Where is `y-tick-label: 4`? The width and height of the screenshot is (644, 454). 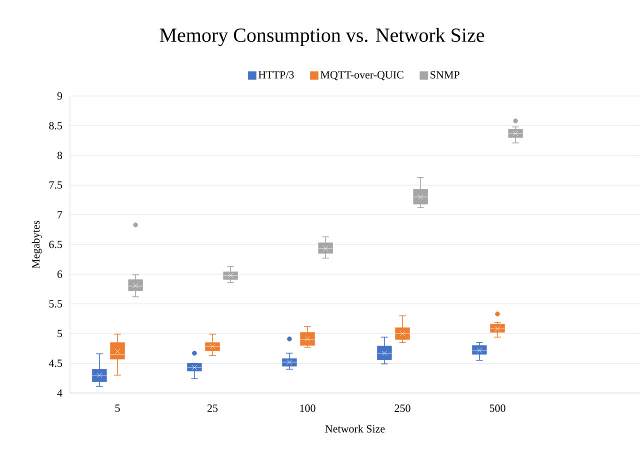
y-tick-label: 4 is located at coordinates (59, 393).